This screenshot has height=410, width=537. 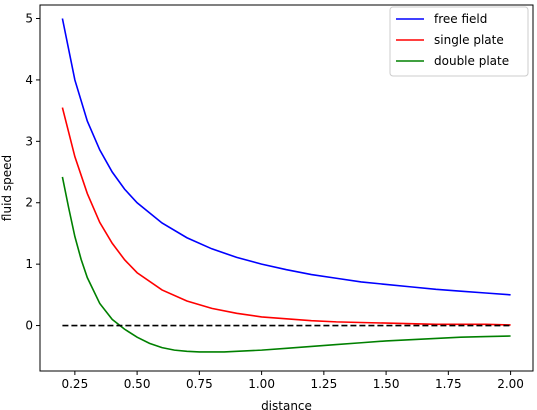 What do you see at coordinates (137, 384) in the screenshot?
I see `x-tick-label: 0.50` at bounding box center [137, 384].